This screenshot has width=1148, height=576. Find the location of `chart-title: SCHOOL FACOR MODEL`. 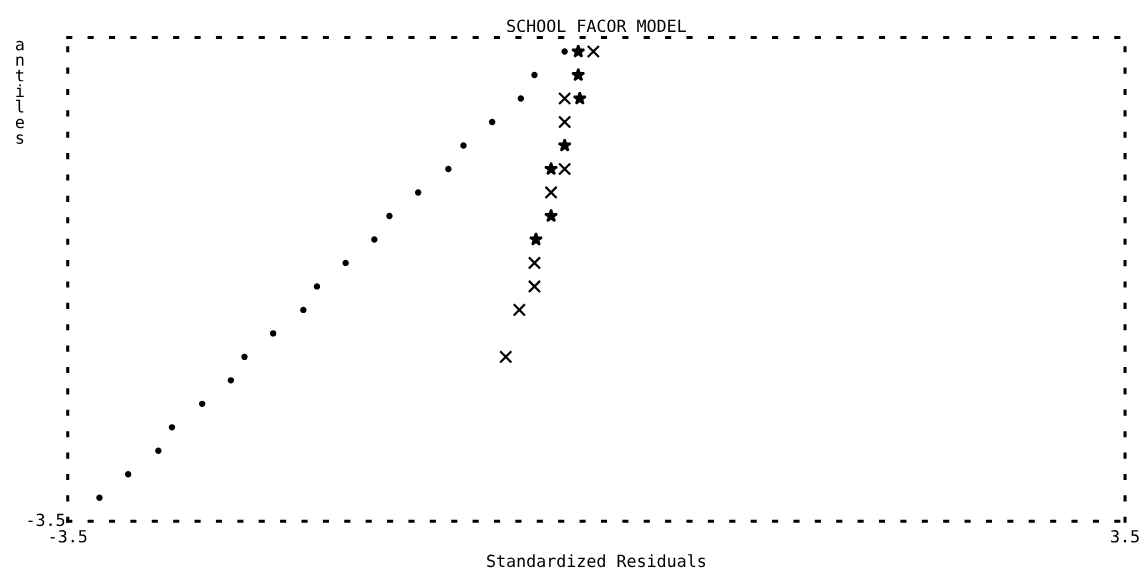

chart-title: SCHOOL FACOR MODEL is located at coordinates (596, 26).